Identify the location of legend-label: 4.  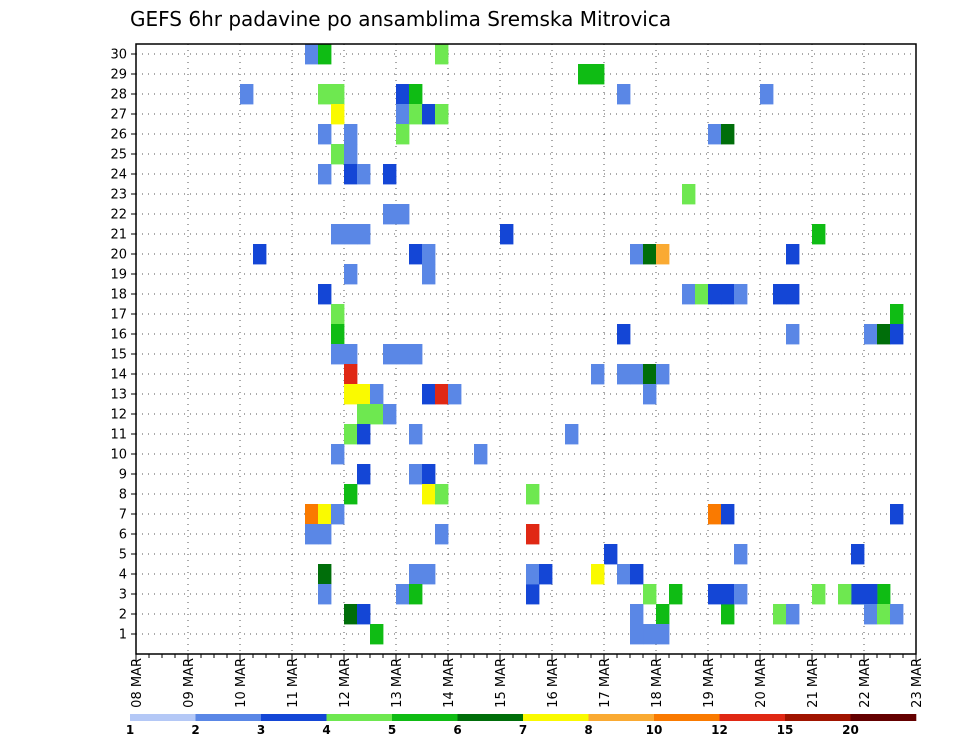
(326, 730).